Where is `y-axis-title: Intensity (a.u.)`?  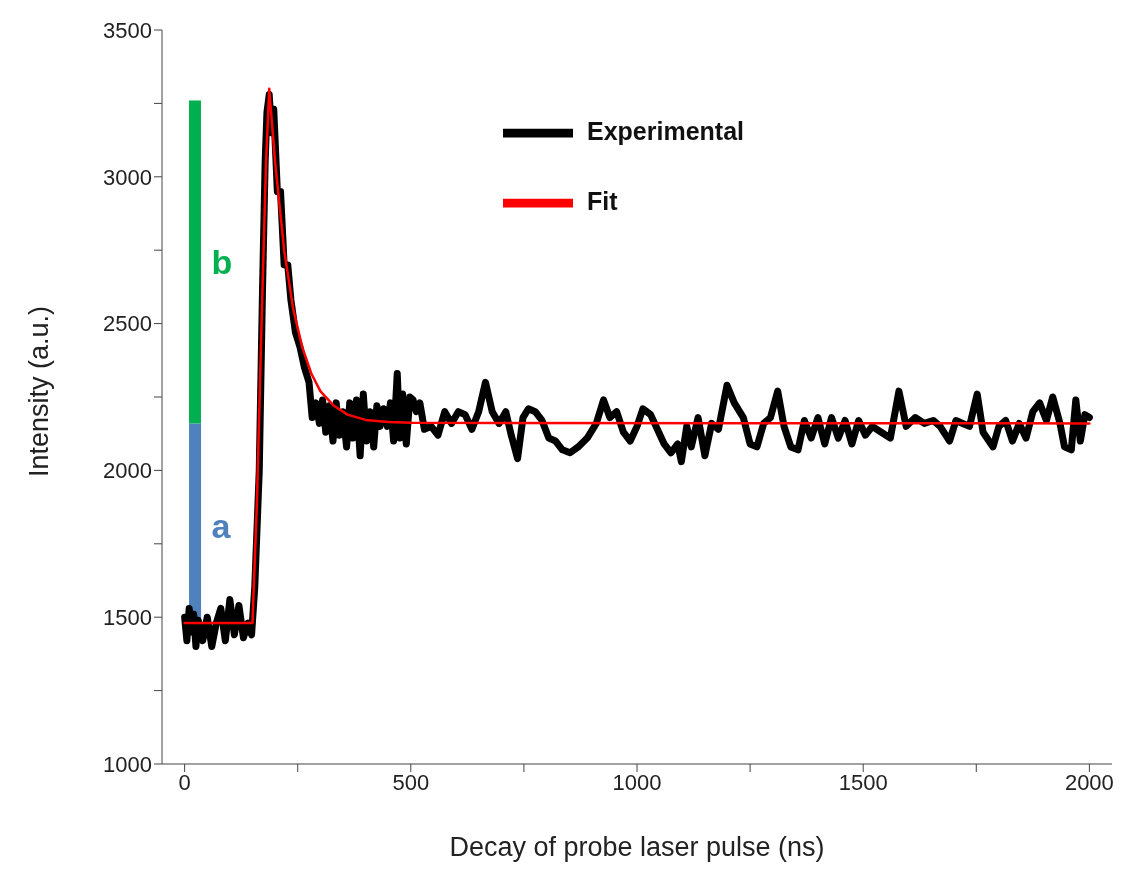 y-axis-title: Intensity (a.u.) is located at coordinates (38, 391).